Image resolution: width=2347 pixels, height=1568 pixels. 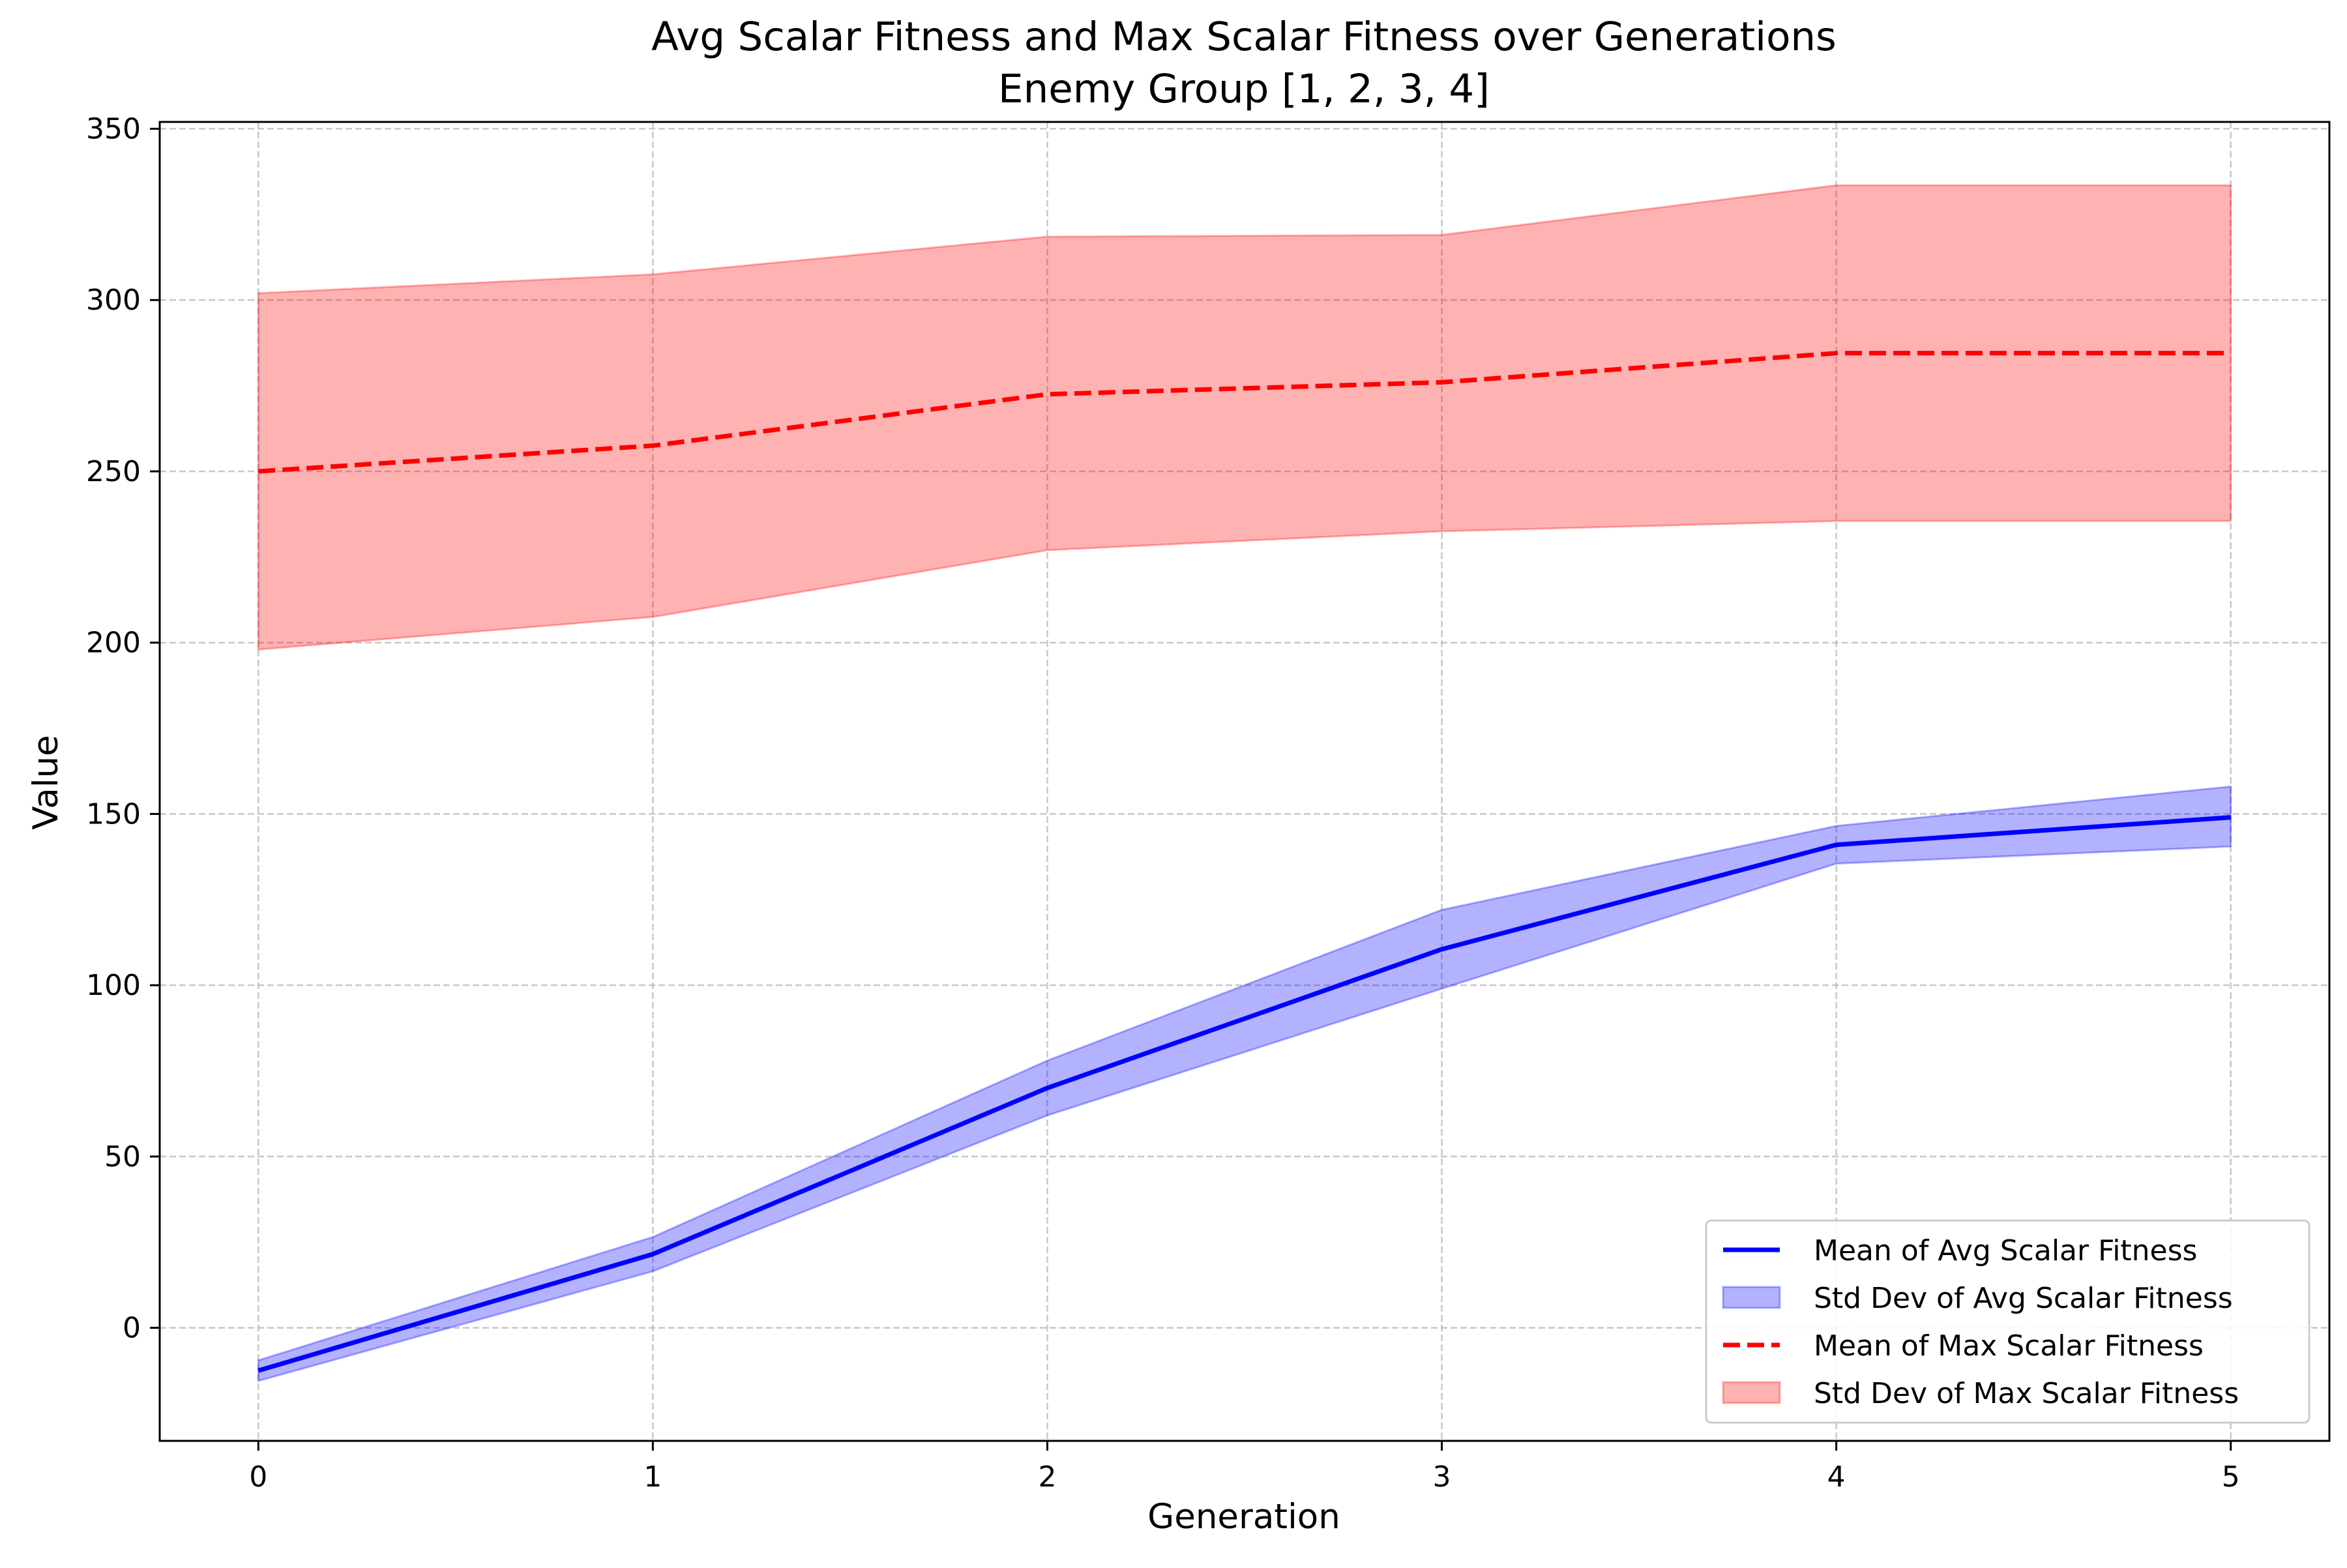 What do you see at coordinates (2023, 1298) in the screenshot?
I see `legend-label: Std Dev of Avg Scalar Fitness` at bounding box center [2023, 1298].